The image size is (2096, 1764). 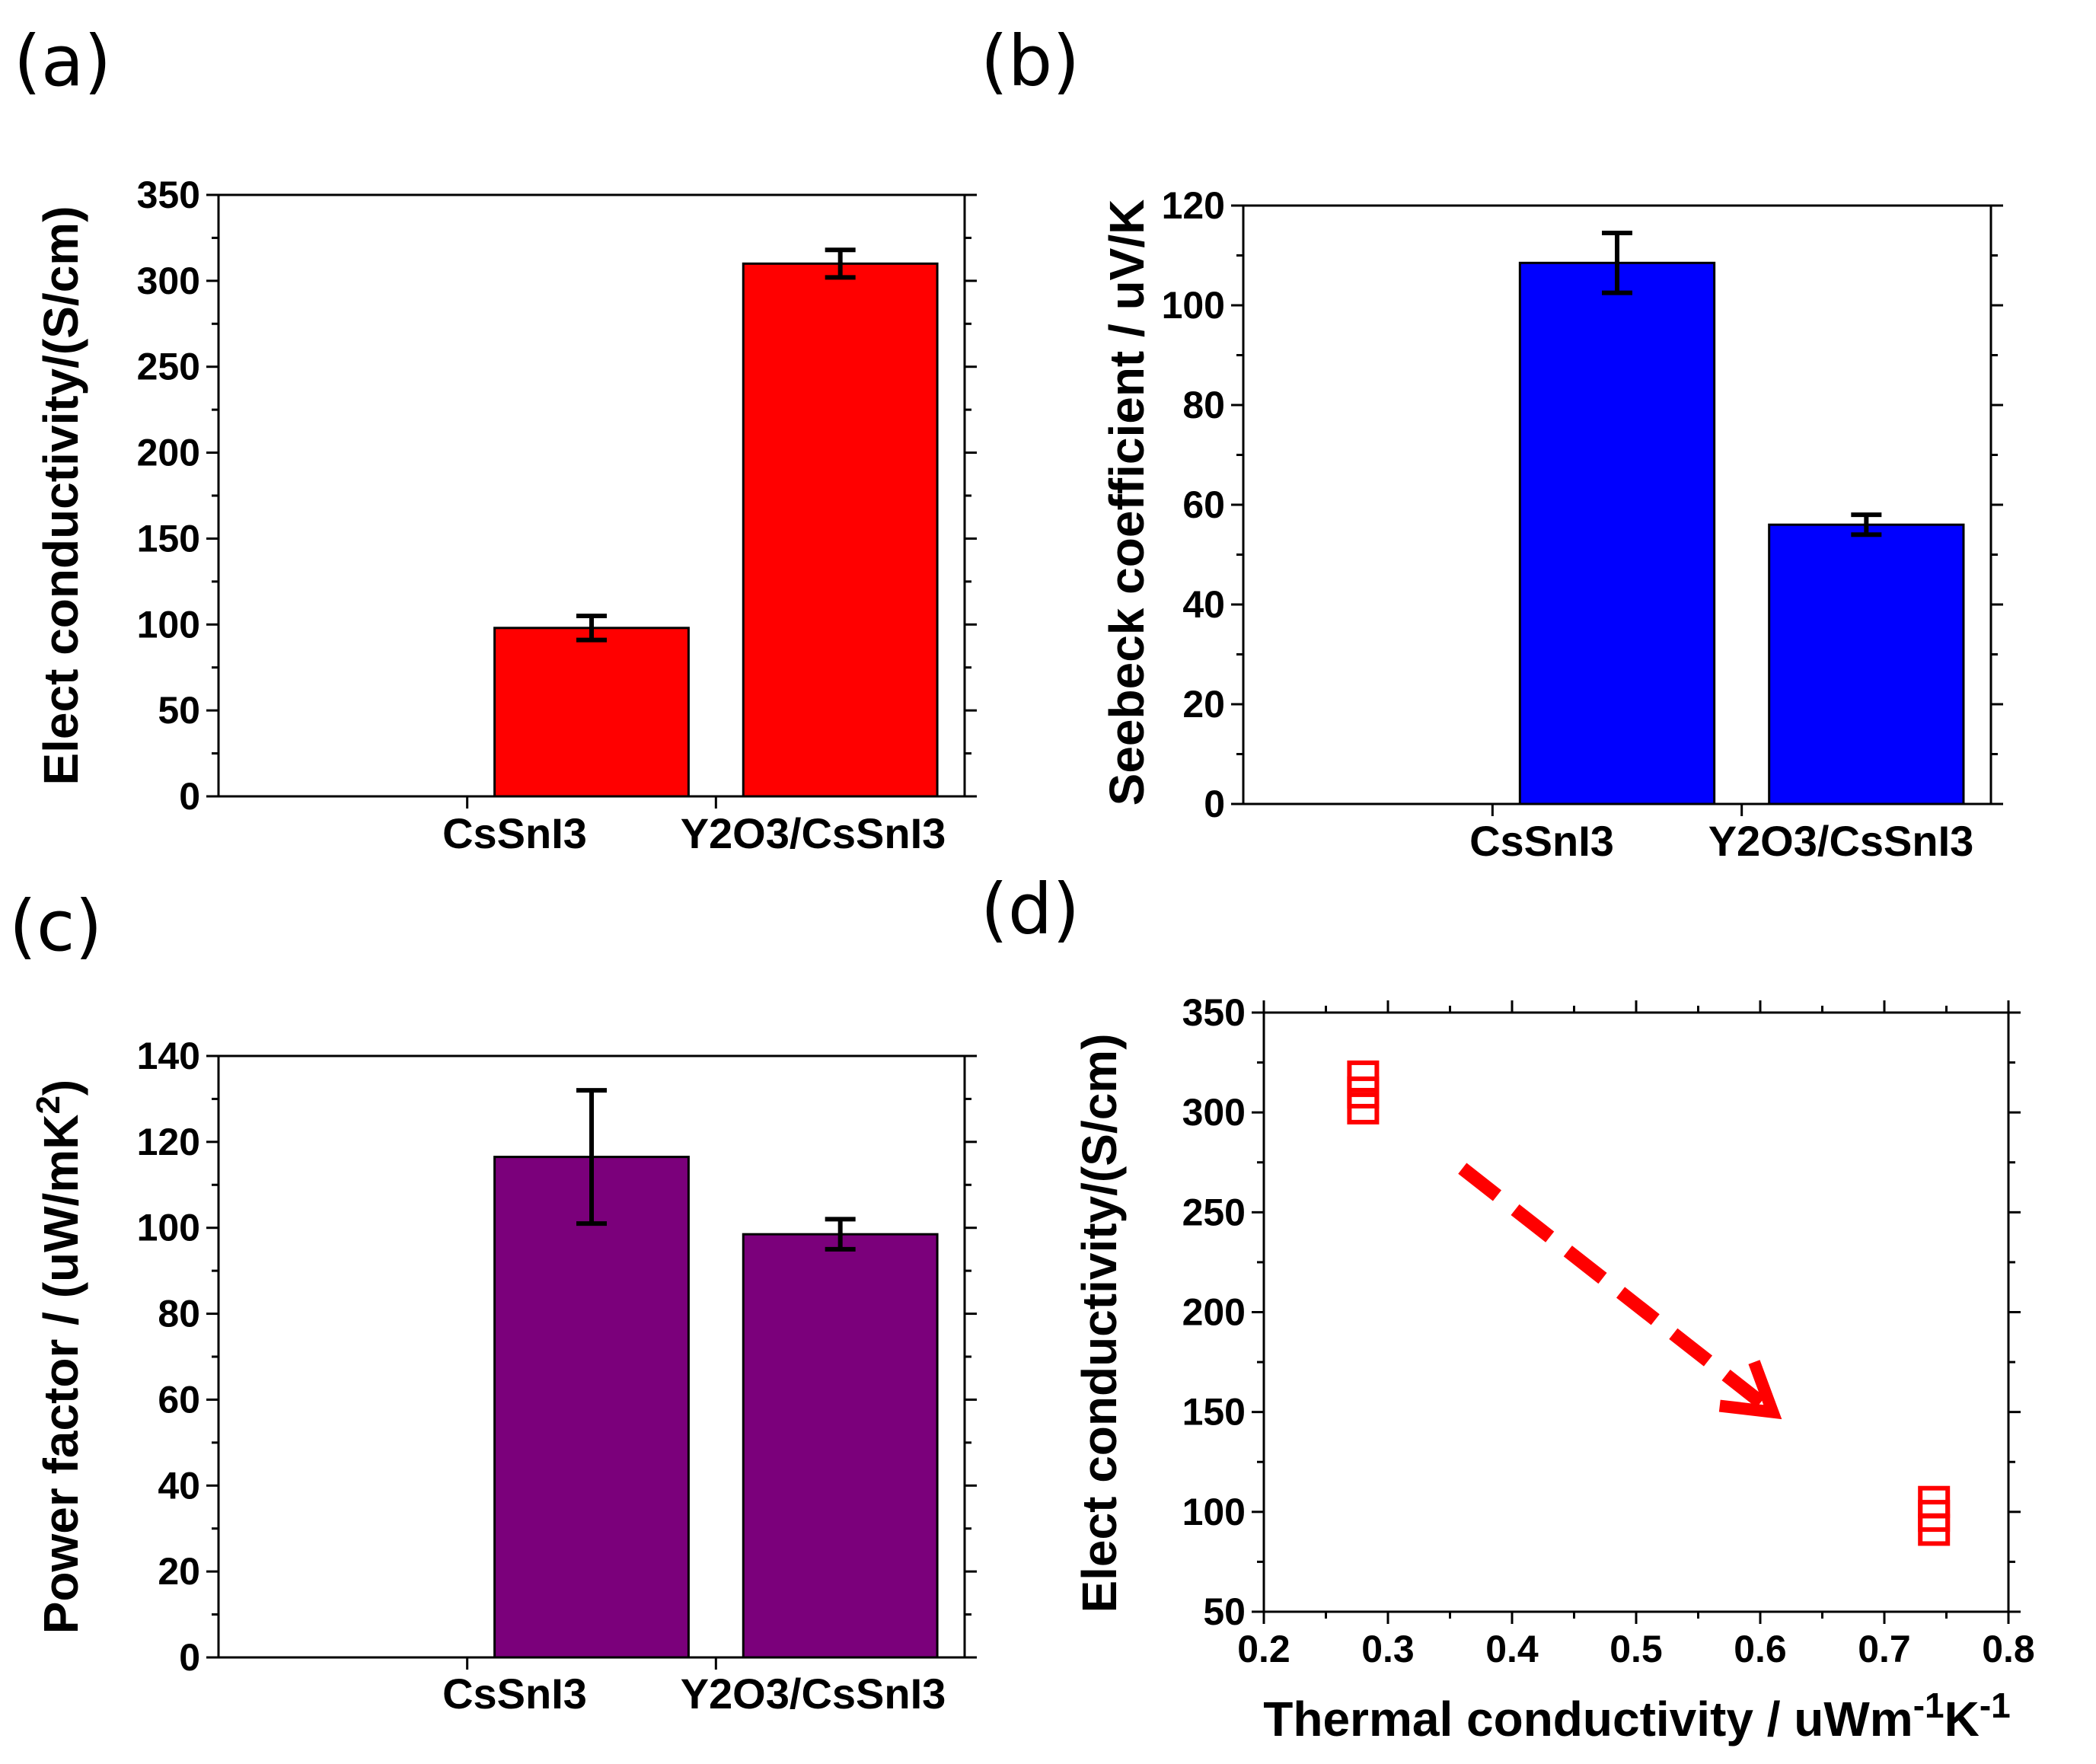 What do you see at coordinates (168, 367) in the screenshot?
I see `panel-a-ytick-label: 250` at bounding box center [168, 367].